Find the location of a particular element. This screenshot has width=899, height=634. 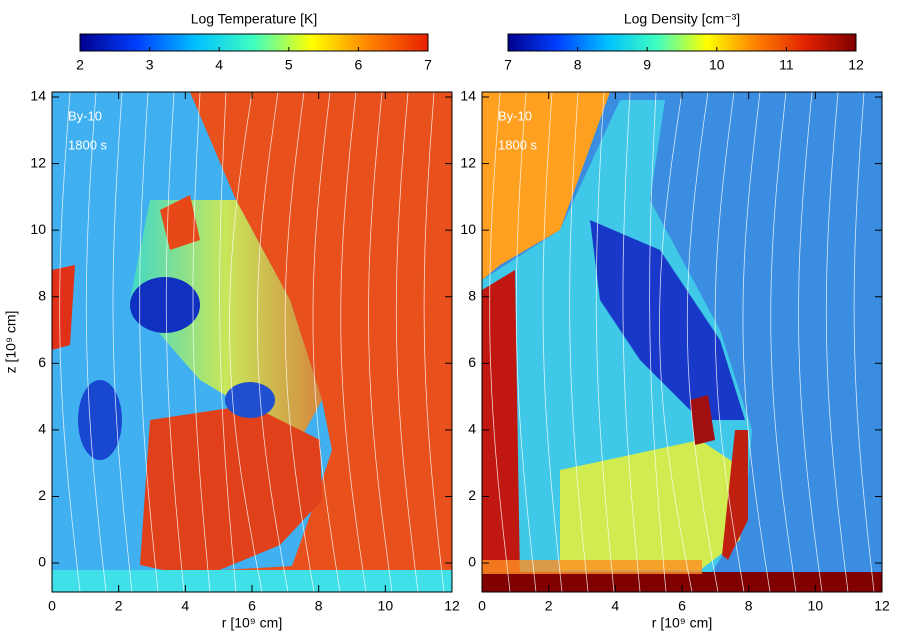

colorbar-tick-label: 6 is located at coordinates (359, 65).